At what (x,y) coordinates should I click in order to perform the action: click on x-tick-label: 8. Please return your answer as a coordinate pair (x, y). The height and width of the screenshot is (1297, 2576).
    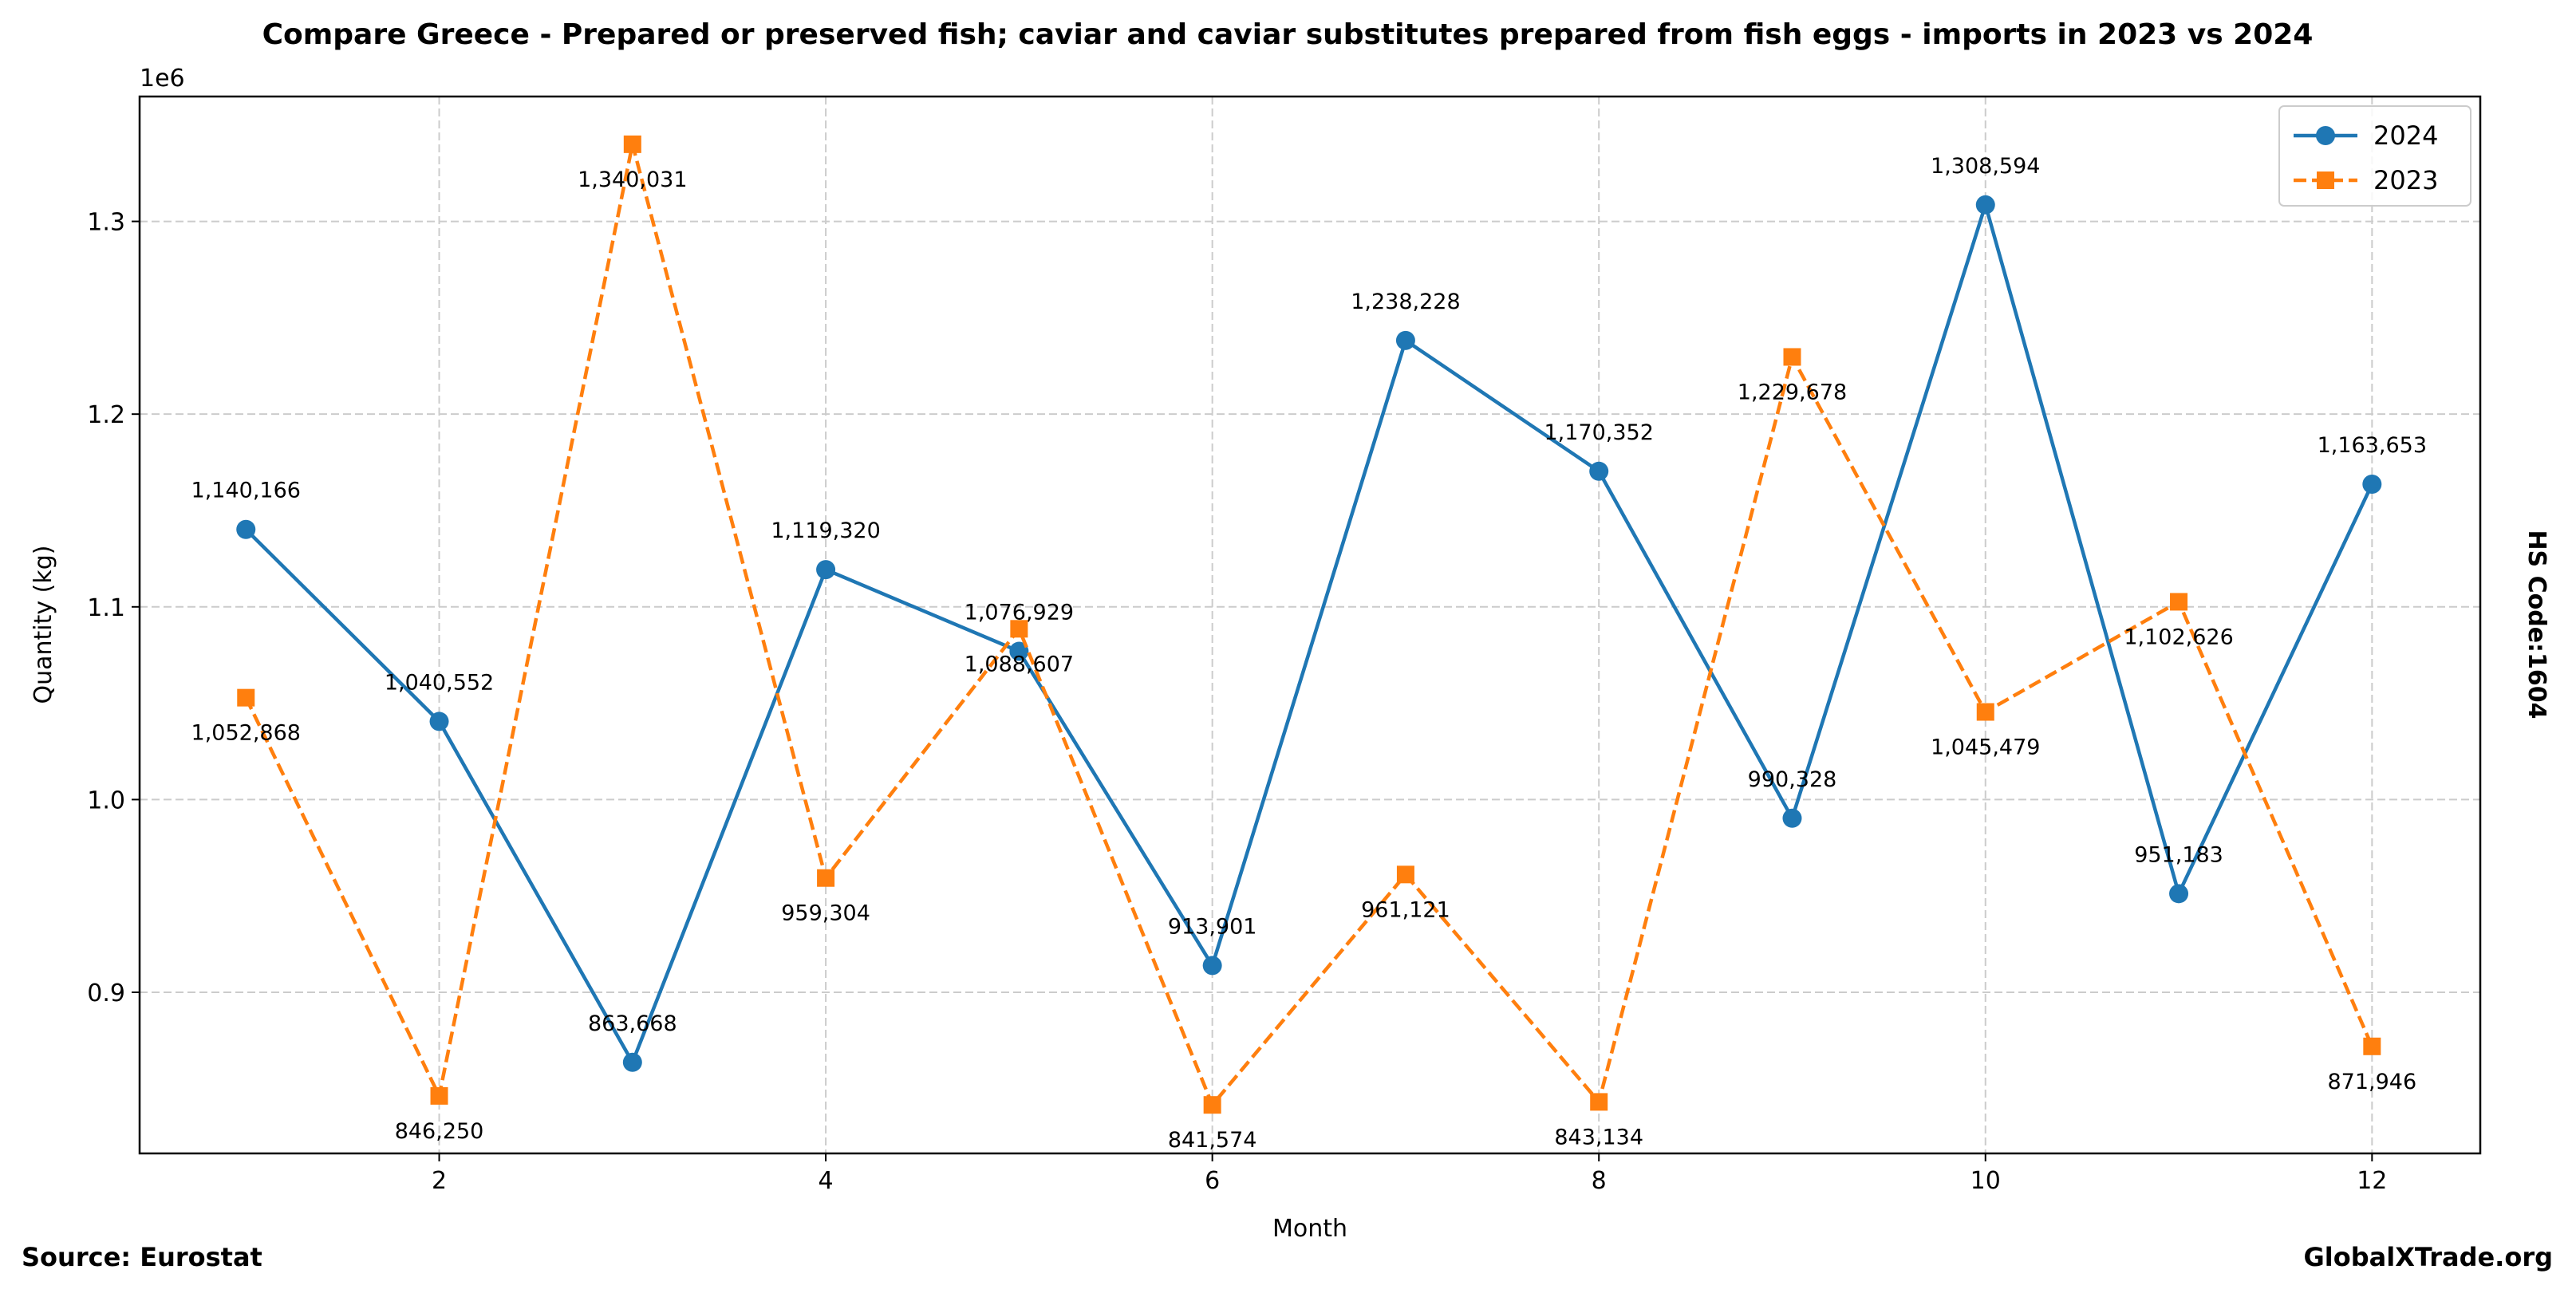
    Looking at the image, I should click on (1600, 1181).